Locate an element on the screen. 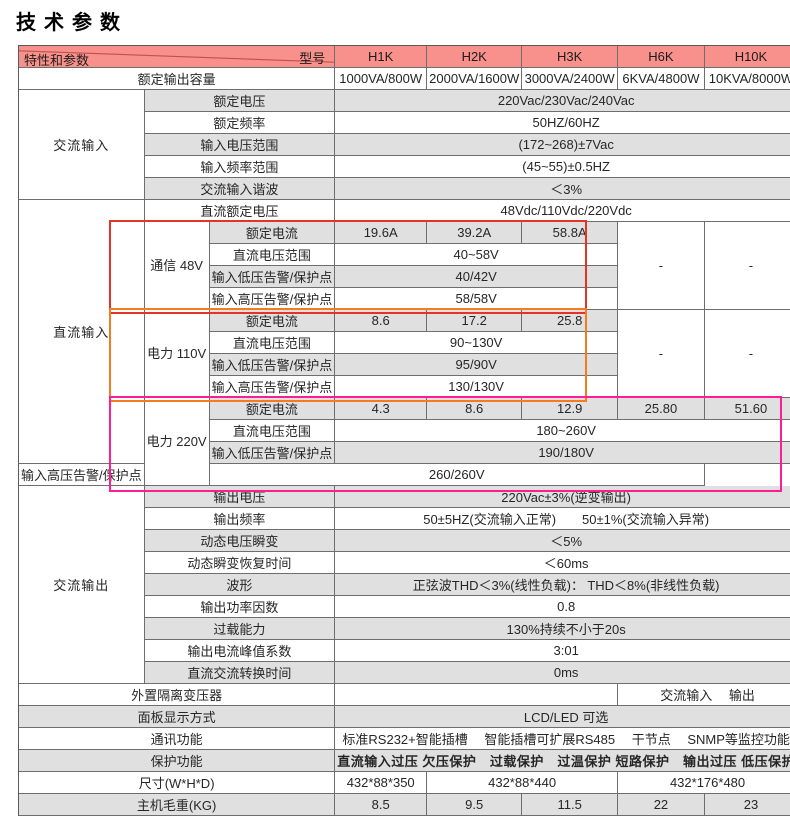 Image resolution: width=790 pixels, height=824 pixels. row-ac-rated-voltage: 交流输入 额定电压 220Vac/230Vac/240Vac is located at coordinates (404, 145).